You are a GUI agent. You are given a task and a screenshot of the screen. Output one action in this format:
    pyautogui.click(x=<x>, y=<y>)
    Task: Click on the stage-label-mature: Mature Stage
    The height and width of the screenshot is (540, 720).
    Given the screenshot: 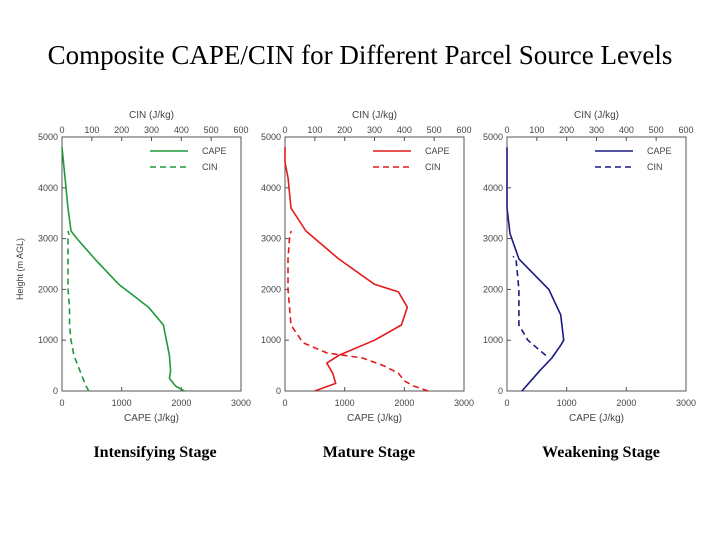 What is the action you would take?
    pyautogui.click(x=369, y=452)
    